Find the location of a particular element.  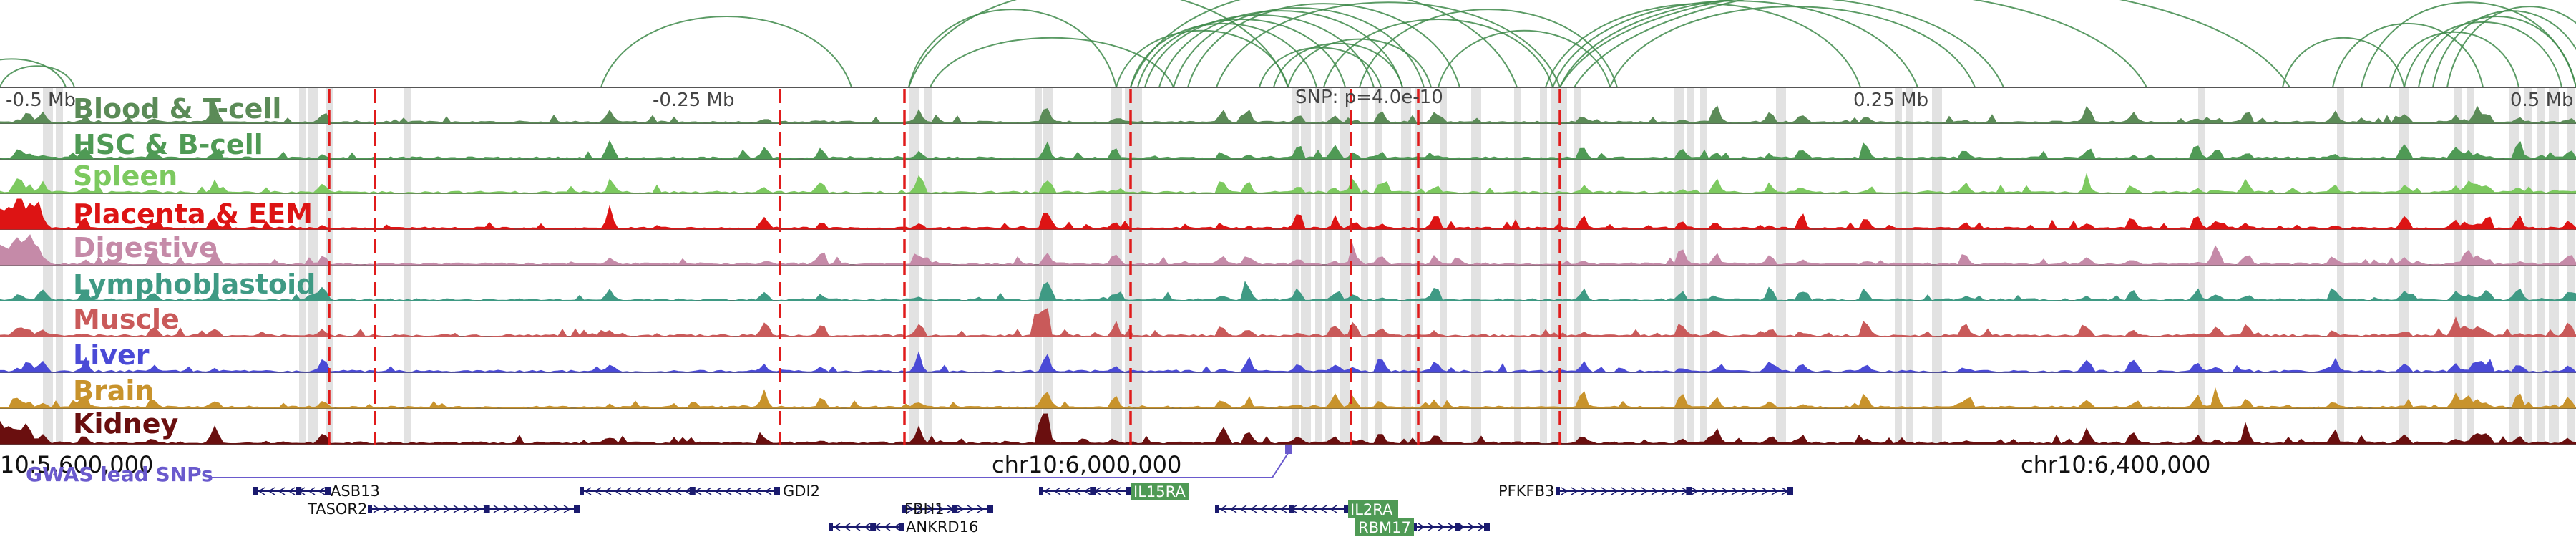

gene-annotation-track is located at coordinates (1023, 509).